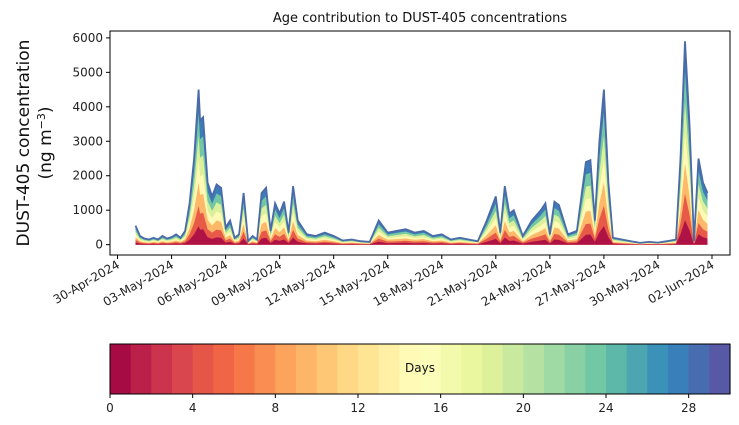 Image resolution: width=739 pixels, height=425 pixels. What do you see at coordinates (193, 408) in the screenshot?
I see `colorbar-tick-label: 4` at bounding box center [193, 408].